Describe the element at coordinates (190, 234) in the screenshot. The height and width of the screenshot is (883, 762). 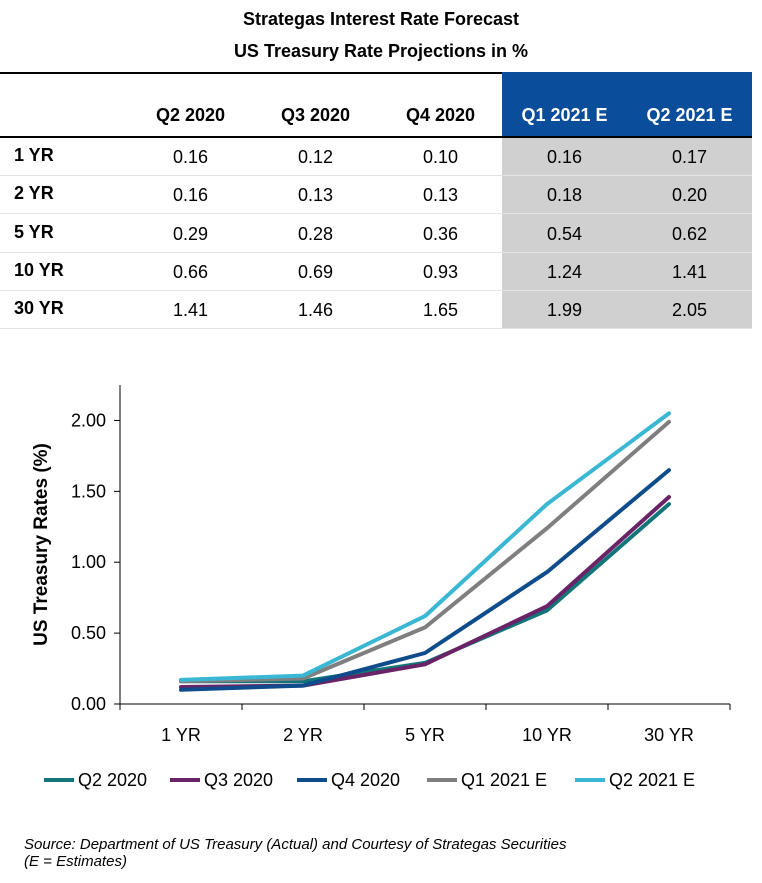
I see `table-cell: 0.29` at that location.